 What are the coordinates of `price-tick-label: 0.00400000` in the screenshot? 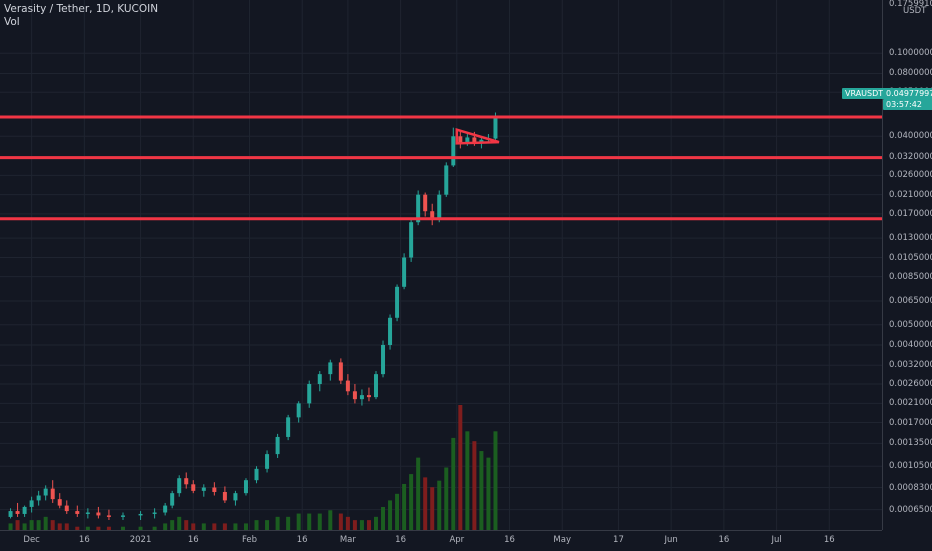 It's located at (910, 344).